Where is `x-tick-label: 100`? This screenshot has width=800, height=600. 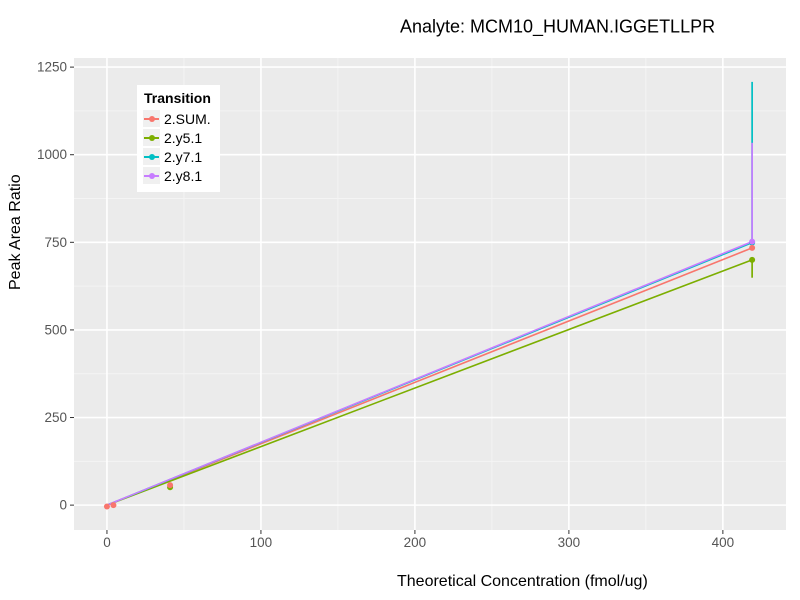 x-tick-label: 100 is located at coordinates (261, 542).